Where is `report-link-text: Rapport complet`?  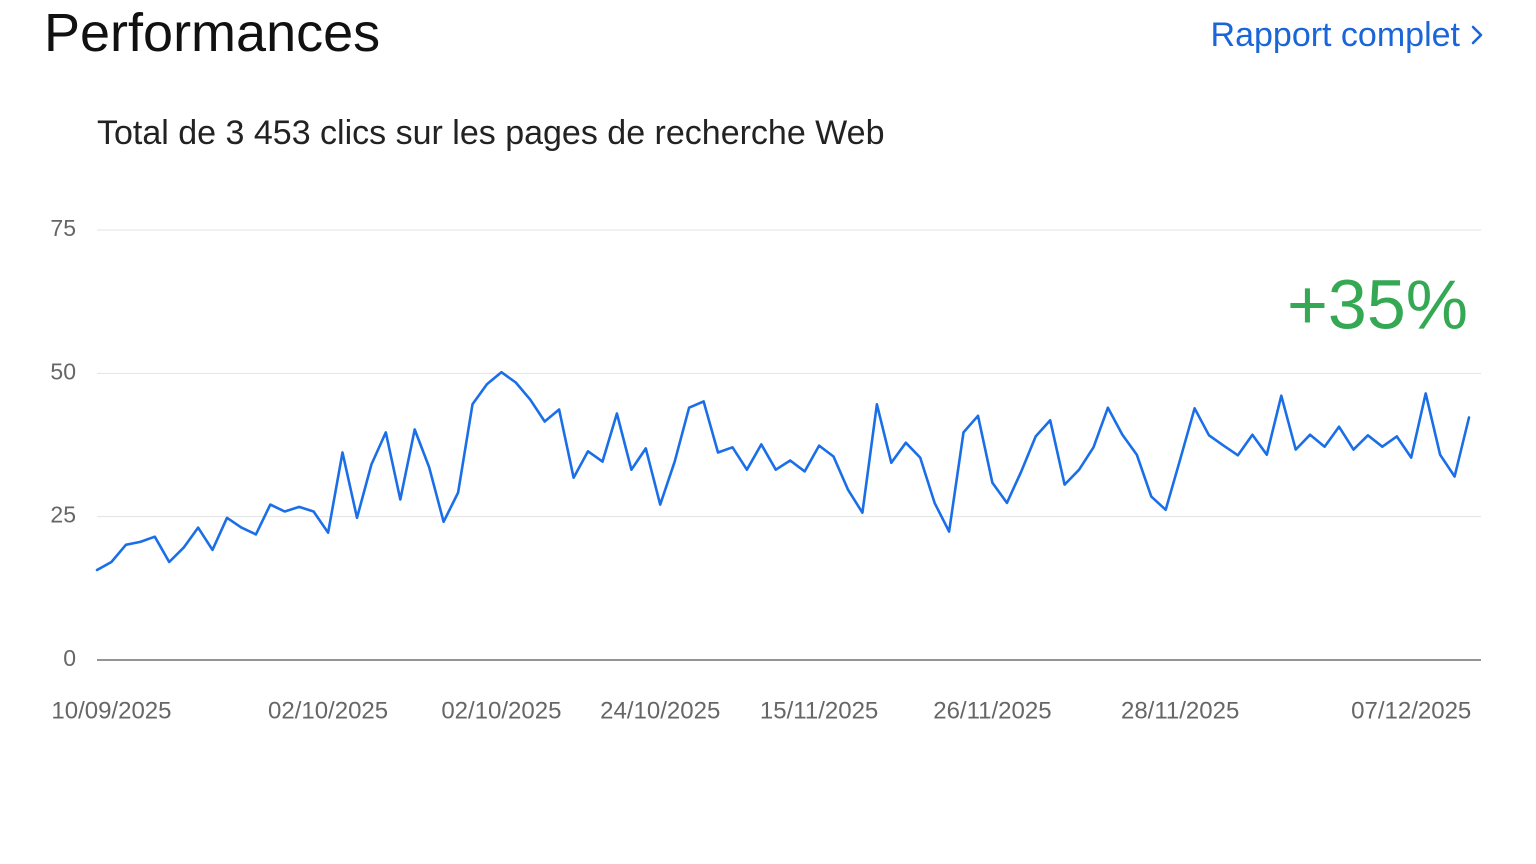
report-link-text: Rapport complet is located at coordinates (1335, 35).